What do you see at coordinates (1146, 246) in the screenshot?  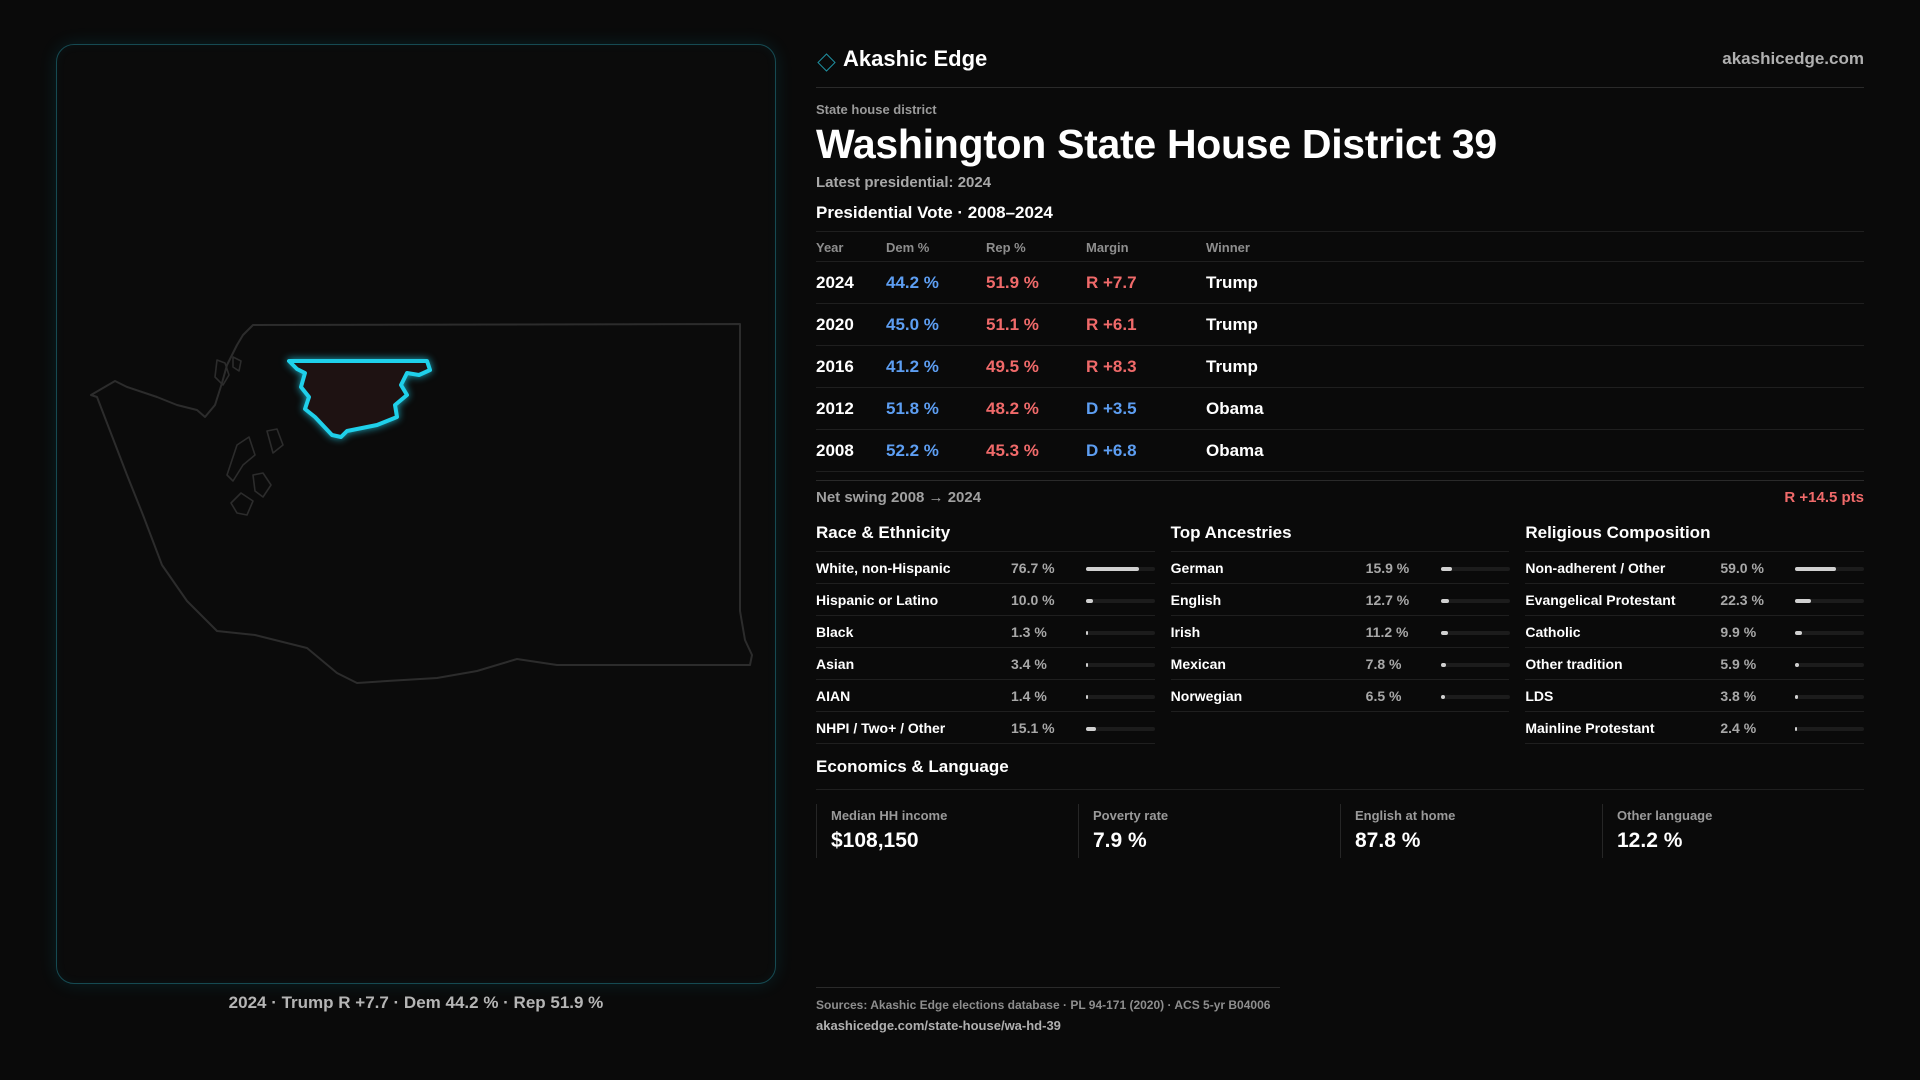 I see `col-margin: Margin` at bounding box center [1146, 246].